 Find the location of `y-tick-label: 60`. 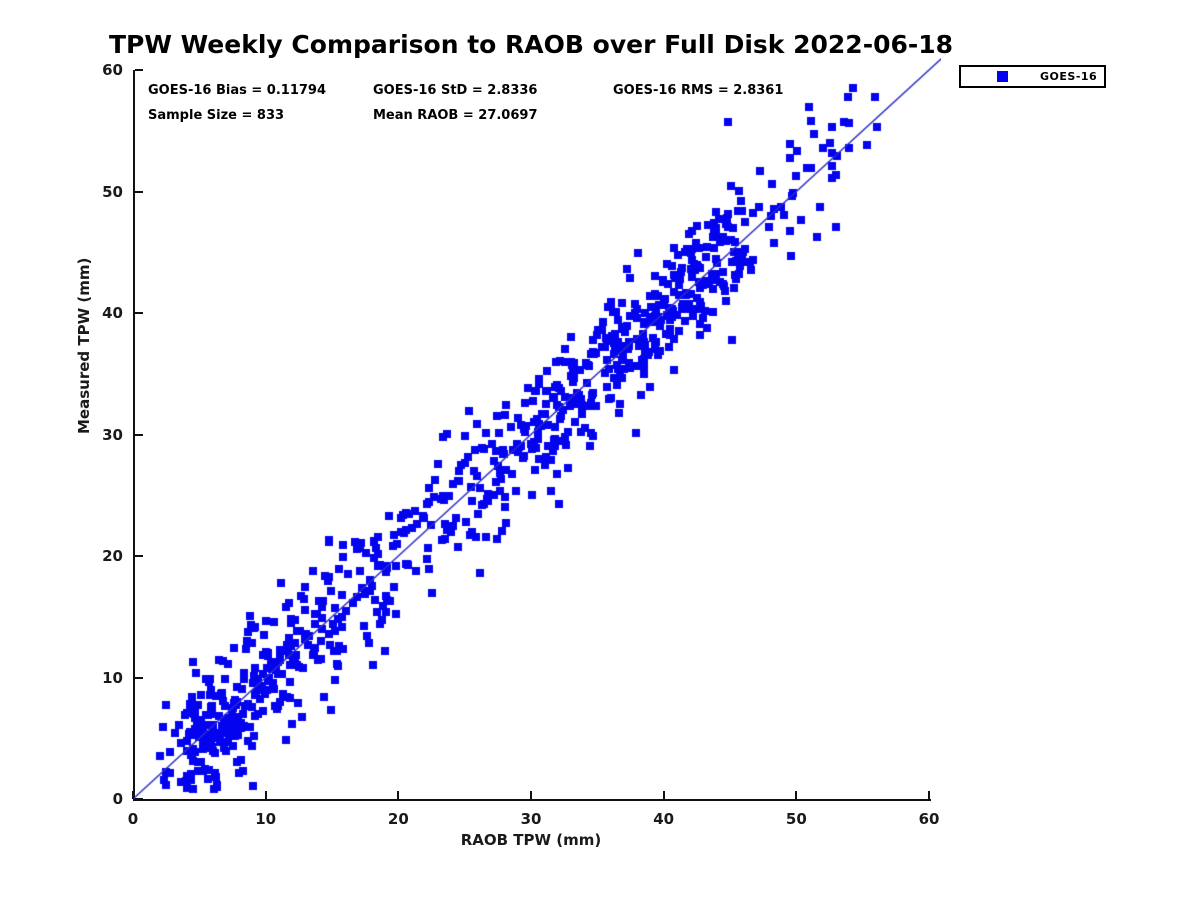

y-tick-label: 60 is located at coordinates (112, 70).